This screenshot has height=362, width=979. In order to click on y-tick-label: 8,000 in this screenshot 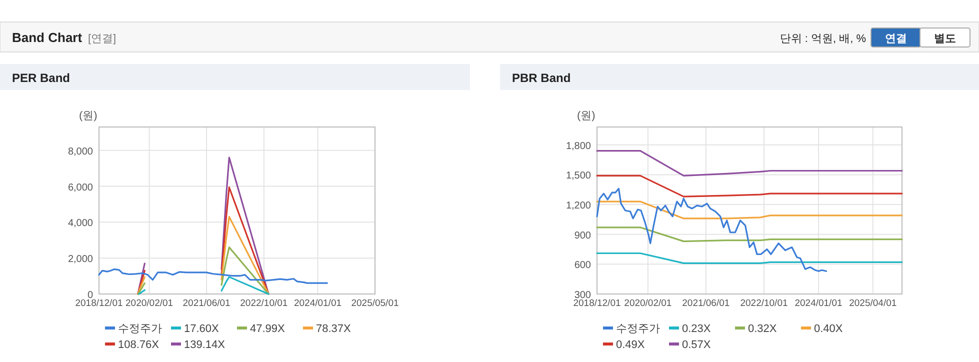, I will do `click(81, 152)`.